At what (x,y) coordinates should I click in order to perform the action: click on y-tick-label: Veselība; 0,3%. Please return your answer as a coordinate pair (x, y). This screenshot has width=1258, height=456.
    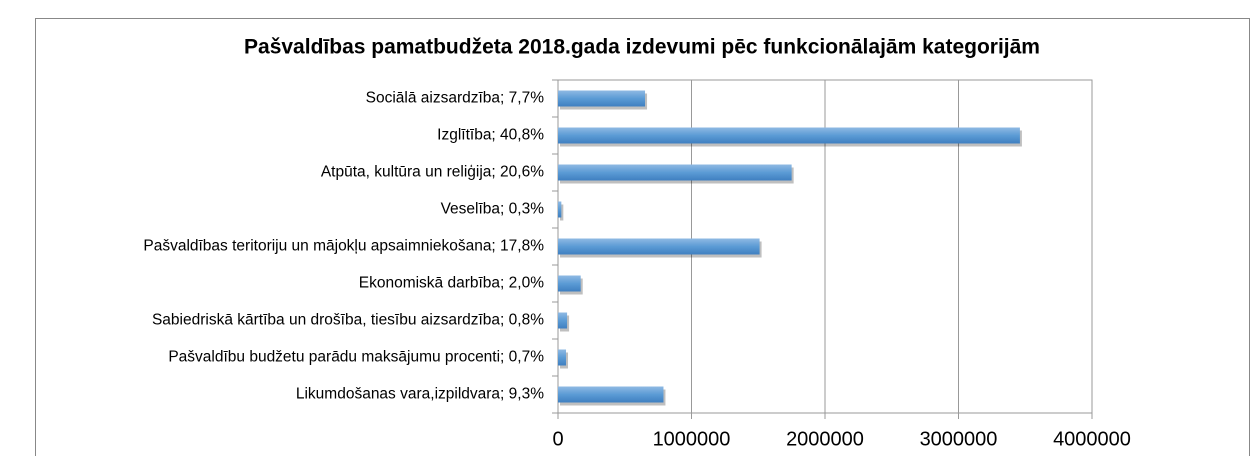
    Looking at the image, I should click on (493, 209).